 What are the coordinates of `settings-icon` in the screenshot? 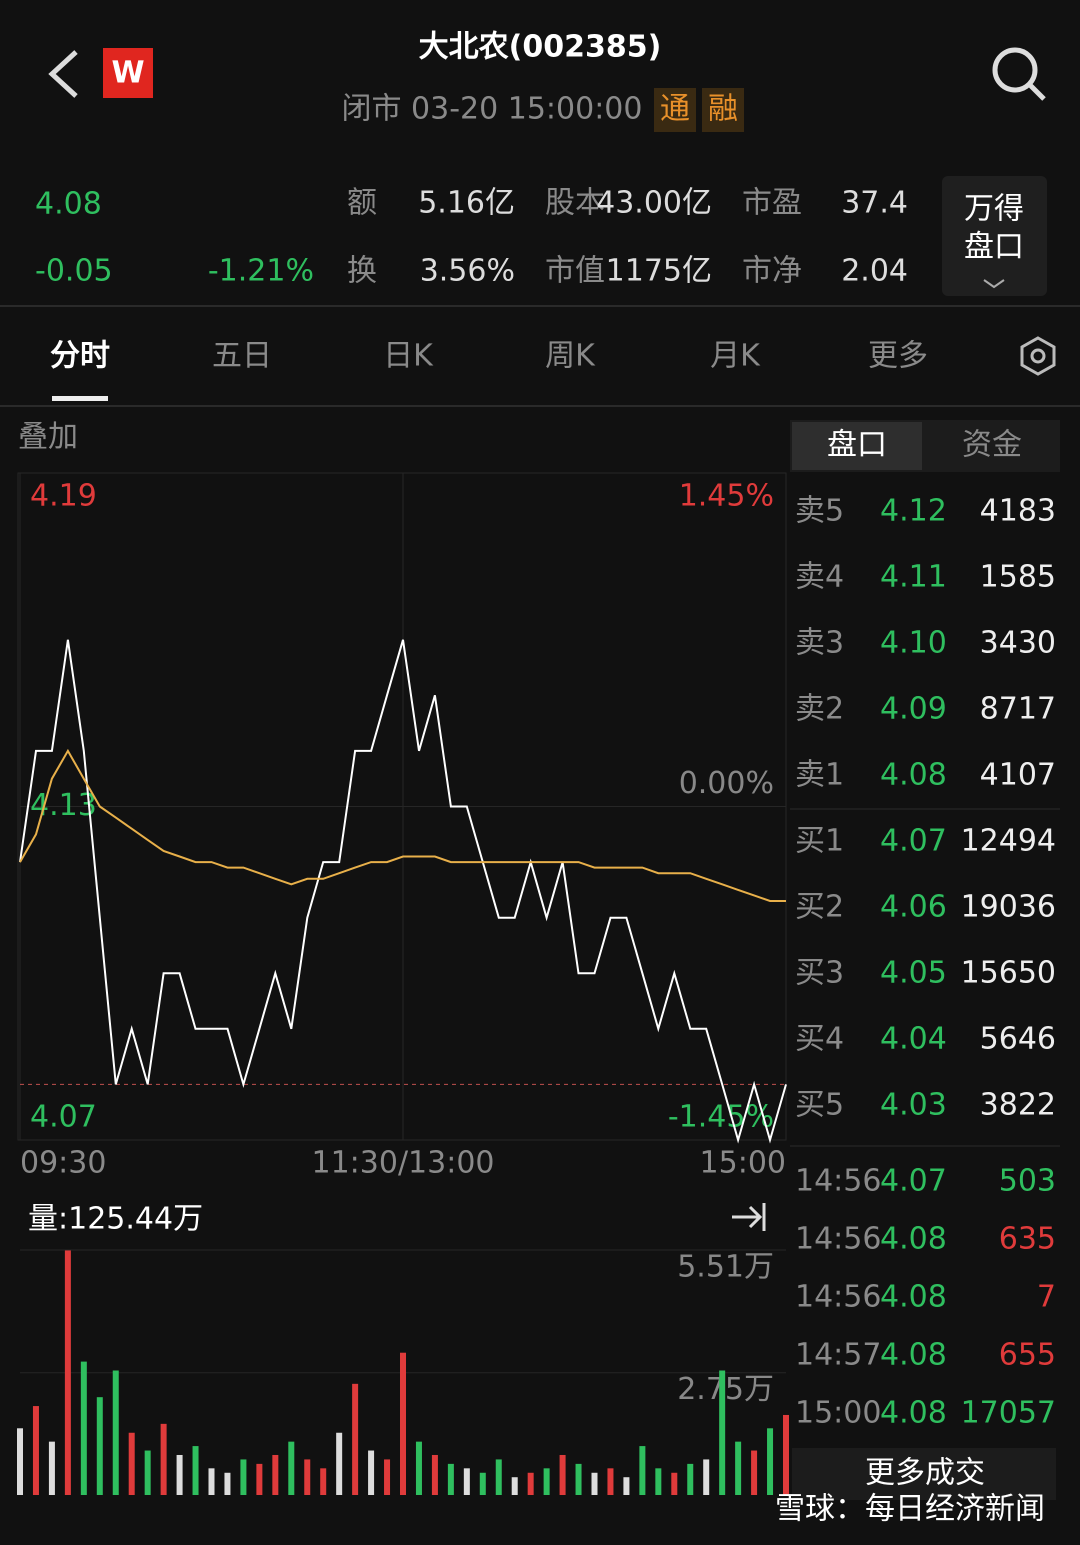 It's located at (1038, 356).